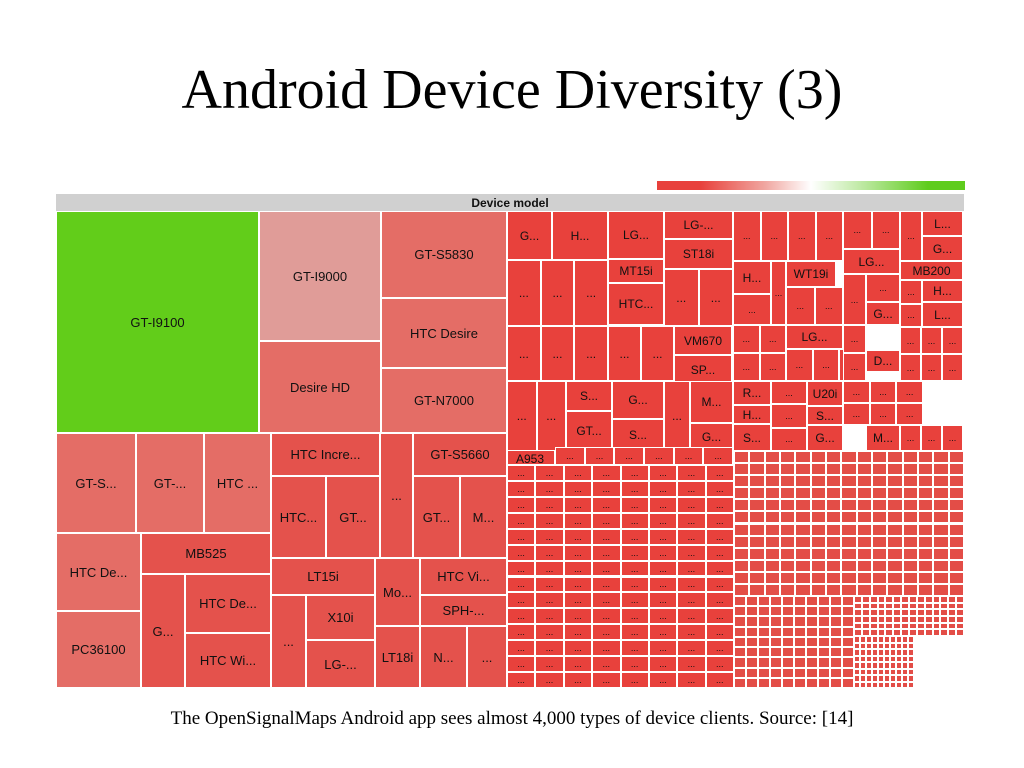  Describe the element at coordinates (444, 400) in the screenshot. I see `treemap-cell: GT-N7000` at that location.